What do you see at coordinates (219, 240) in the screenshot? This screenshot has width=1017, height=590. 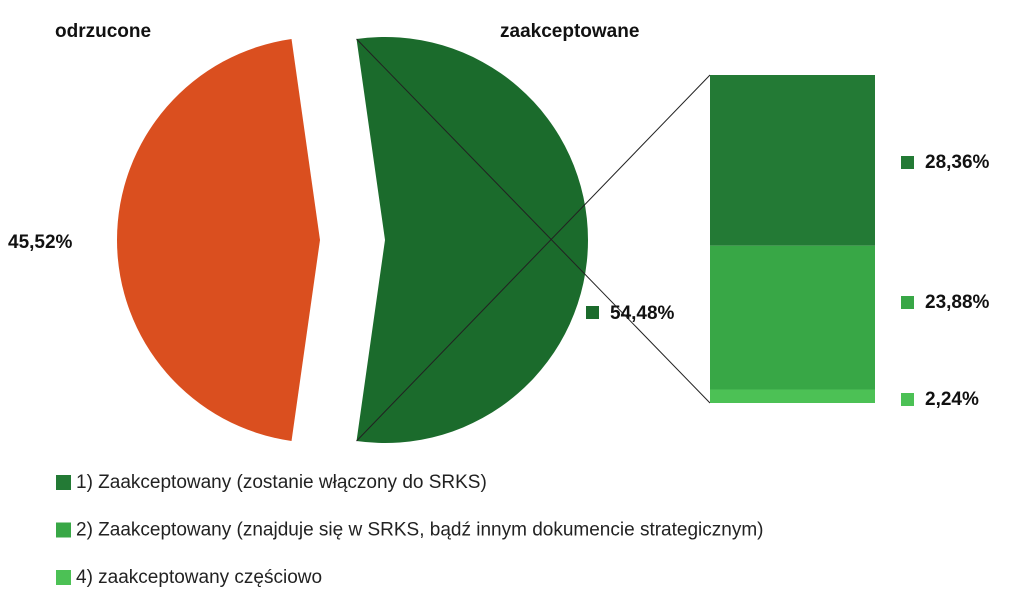 I see `pie-slice` at bounding box center [219, 240].